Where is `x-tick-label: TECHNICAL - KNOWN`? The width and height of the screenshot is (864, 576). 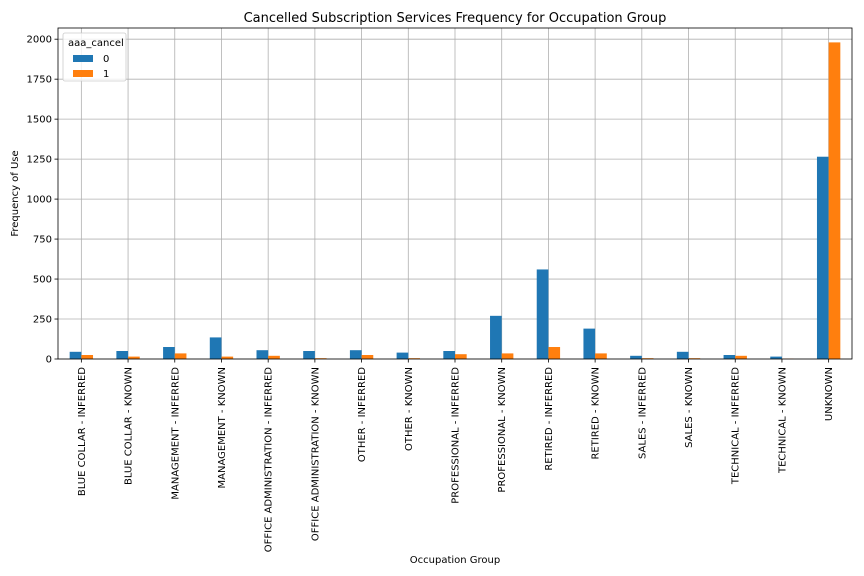 x-tick-label: TECHNICAL - KNOWN is located at coordinates (782, 420).